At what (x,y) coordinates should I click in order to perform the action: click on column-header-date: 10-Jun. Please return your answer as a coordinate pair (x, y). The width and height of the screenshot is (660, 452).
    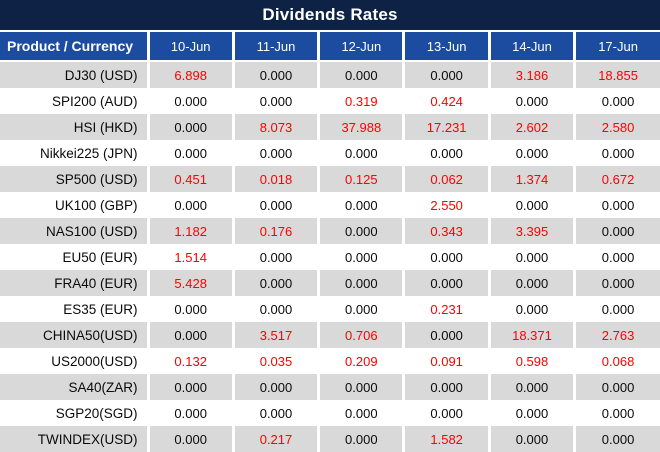
    Looking at the image, I should click on (190, 47).